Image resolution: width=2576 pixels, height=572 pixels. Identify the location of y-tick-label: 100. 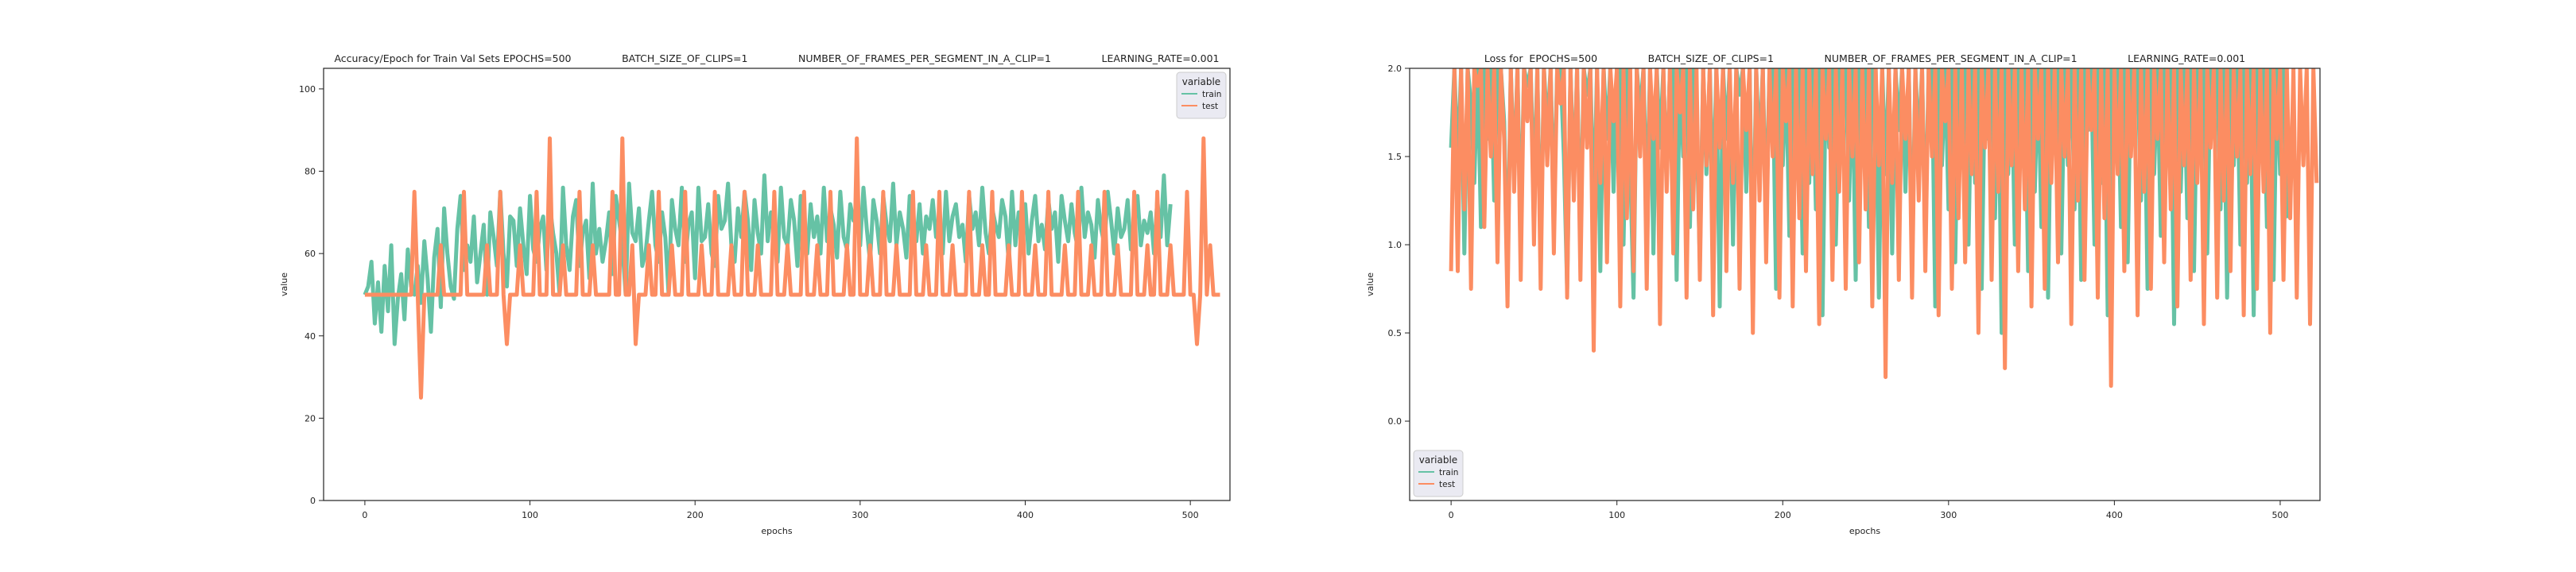
(307, 89).